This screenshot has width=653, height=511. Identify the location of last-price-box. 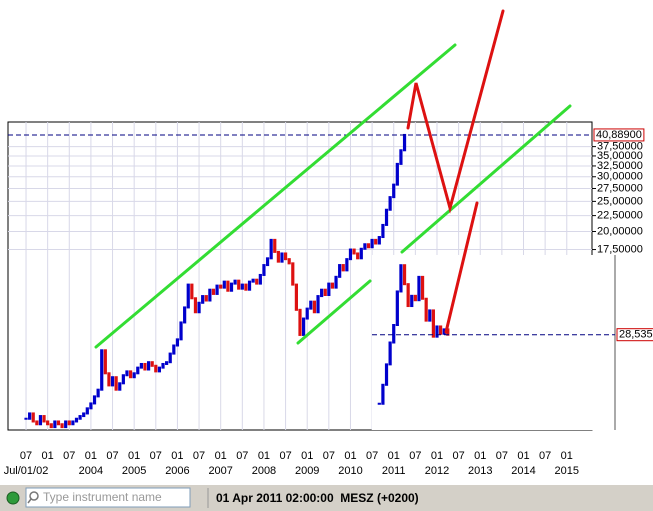
(619, 135).